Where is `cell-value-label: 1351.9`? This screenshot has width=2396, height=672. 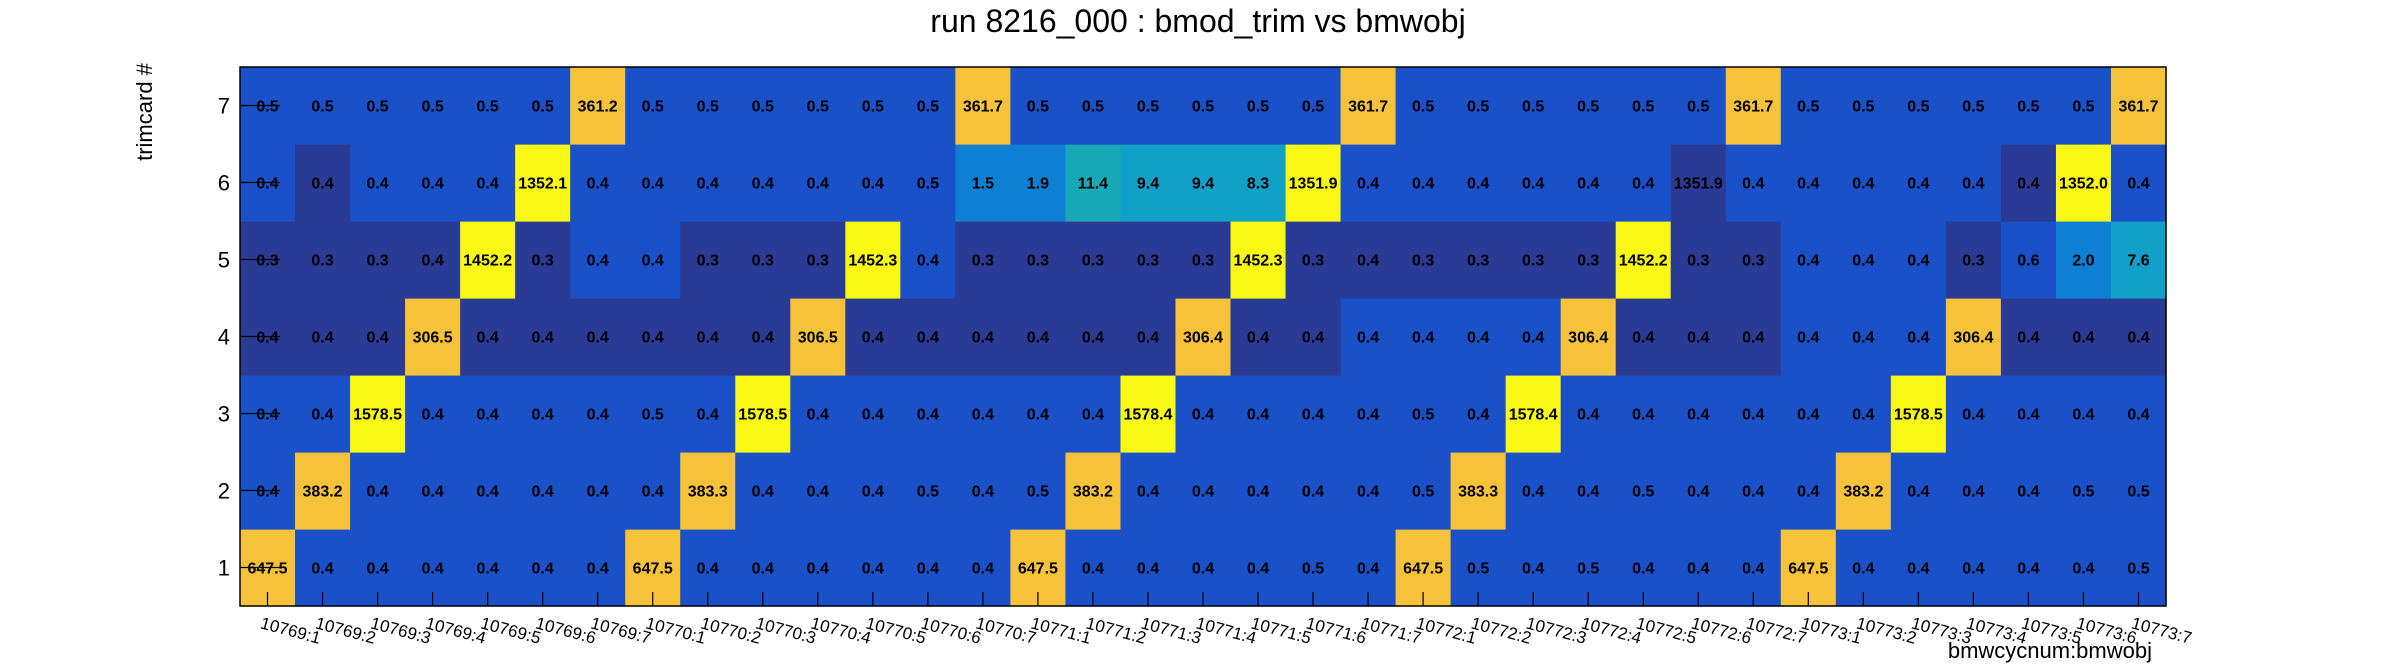
cell-value-label: 1351.9 is located at coordinates (1313, 184).